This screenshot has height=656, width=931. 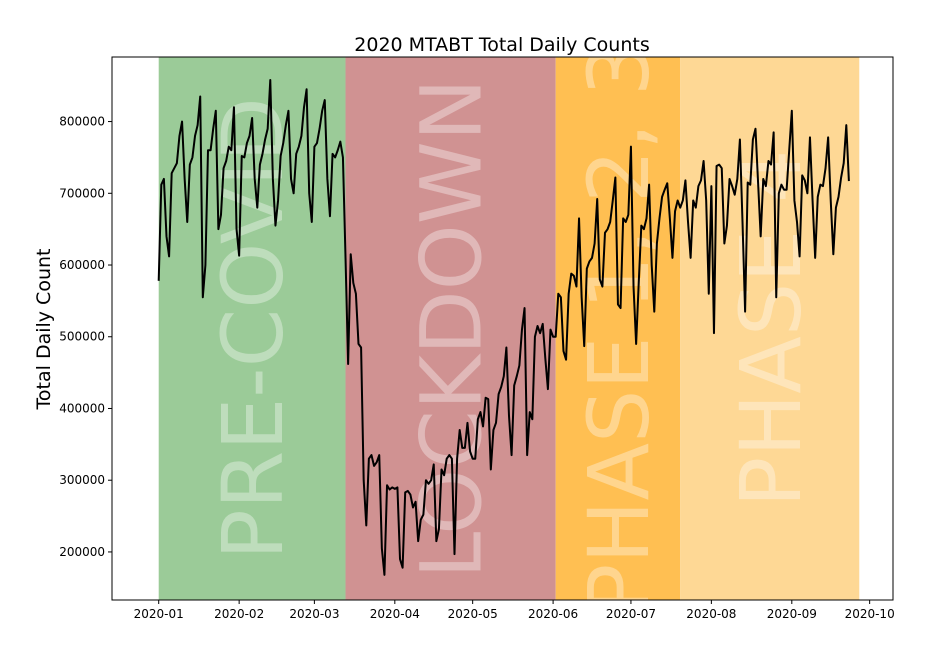 I want to click on x-tick-label: 2020-03, so click(x=314, y=614).